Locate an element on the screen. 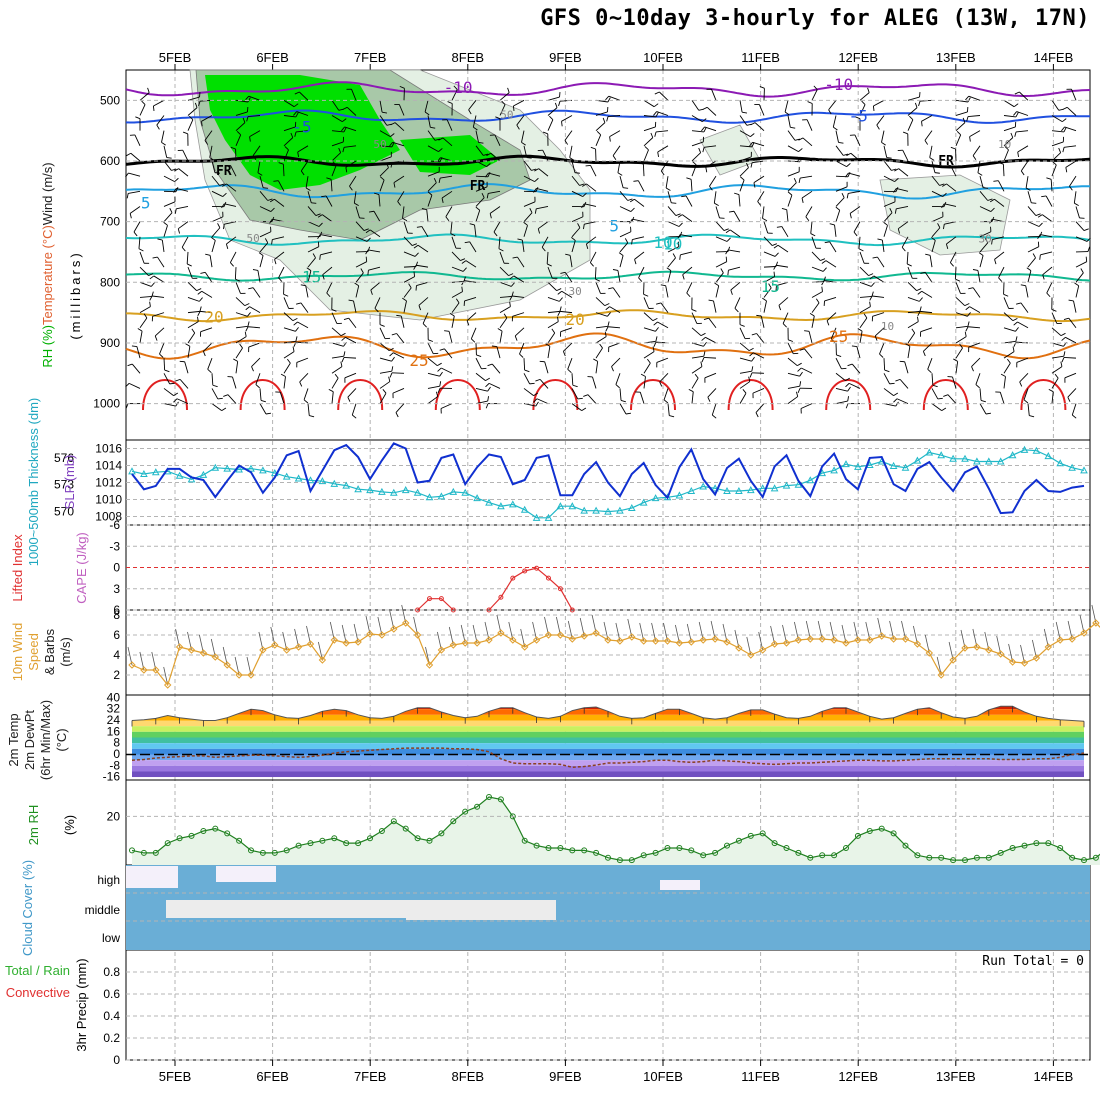  li-point is located at coordinates (513, 578).